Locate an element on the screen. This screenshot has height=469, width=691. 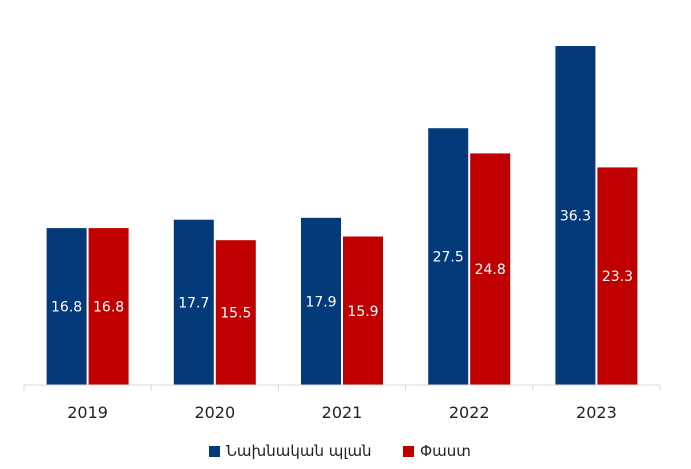
data-label-2023-series-0: 36.3 is located at coordinates (575, 217).